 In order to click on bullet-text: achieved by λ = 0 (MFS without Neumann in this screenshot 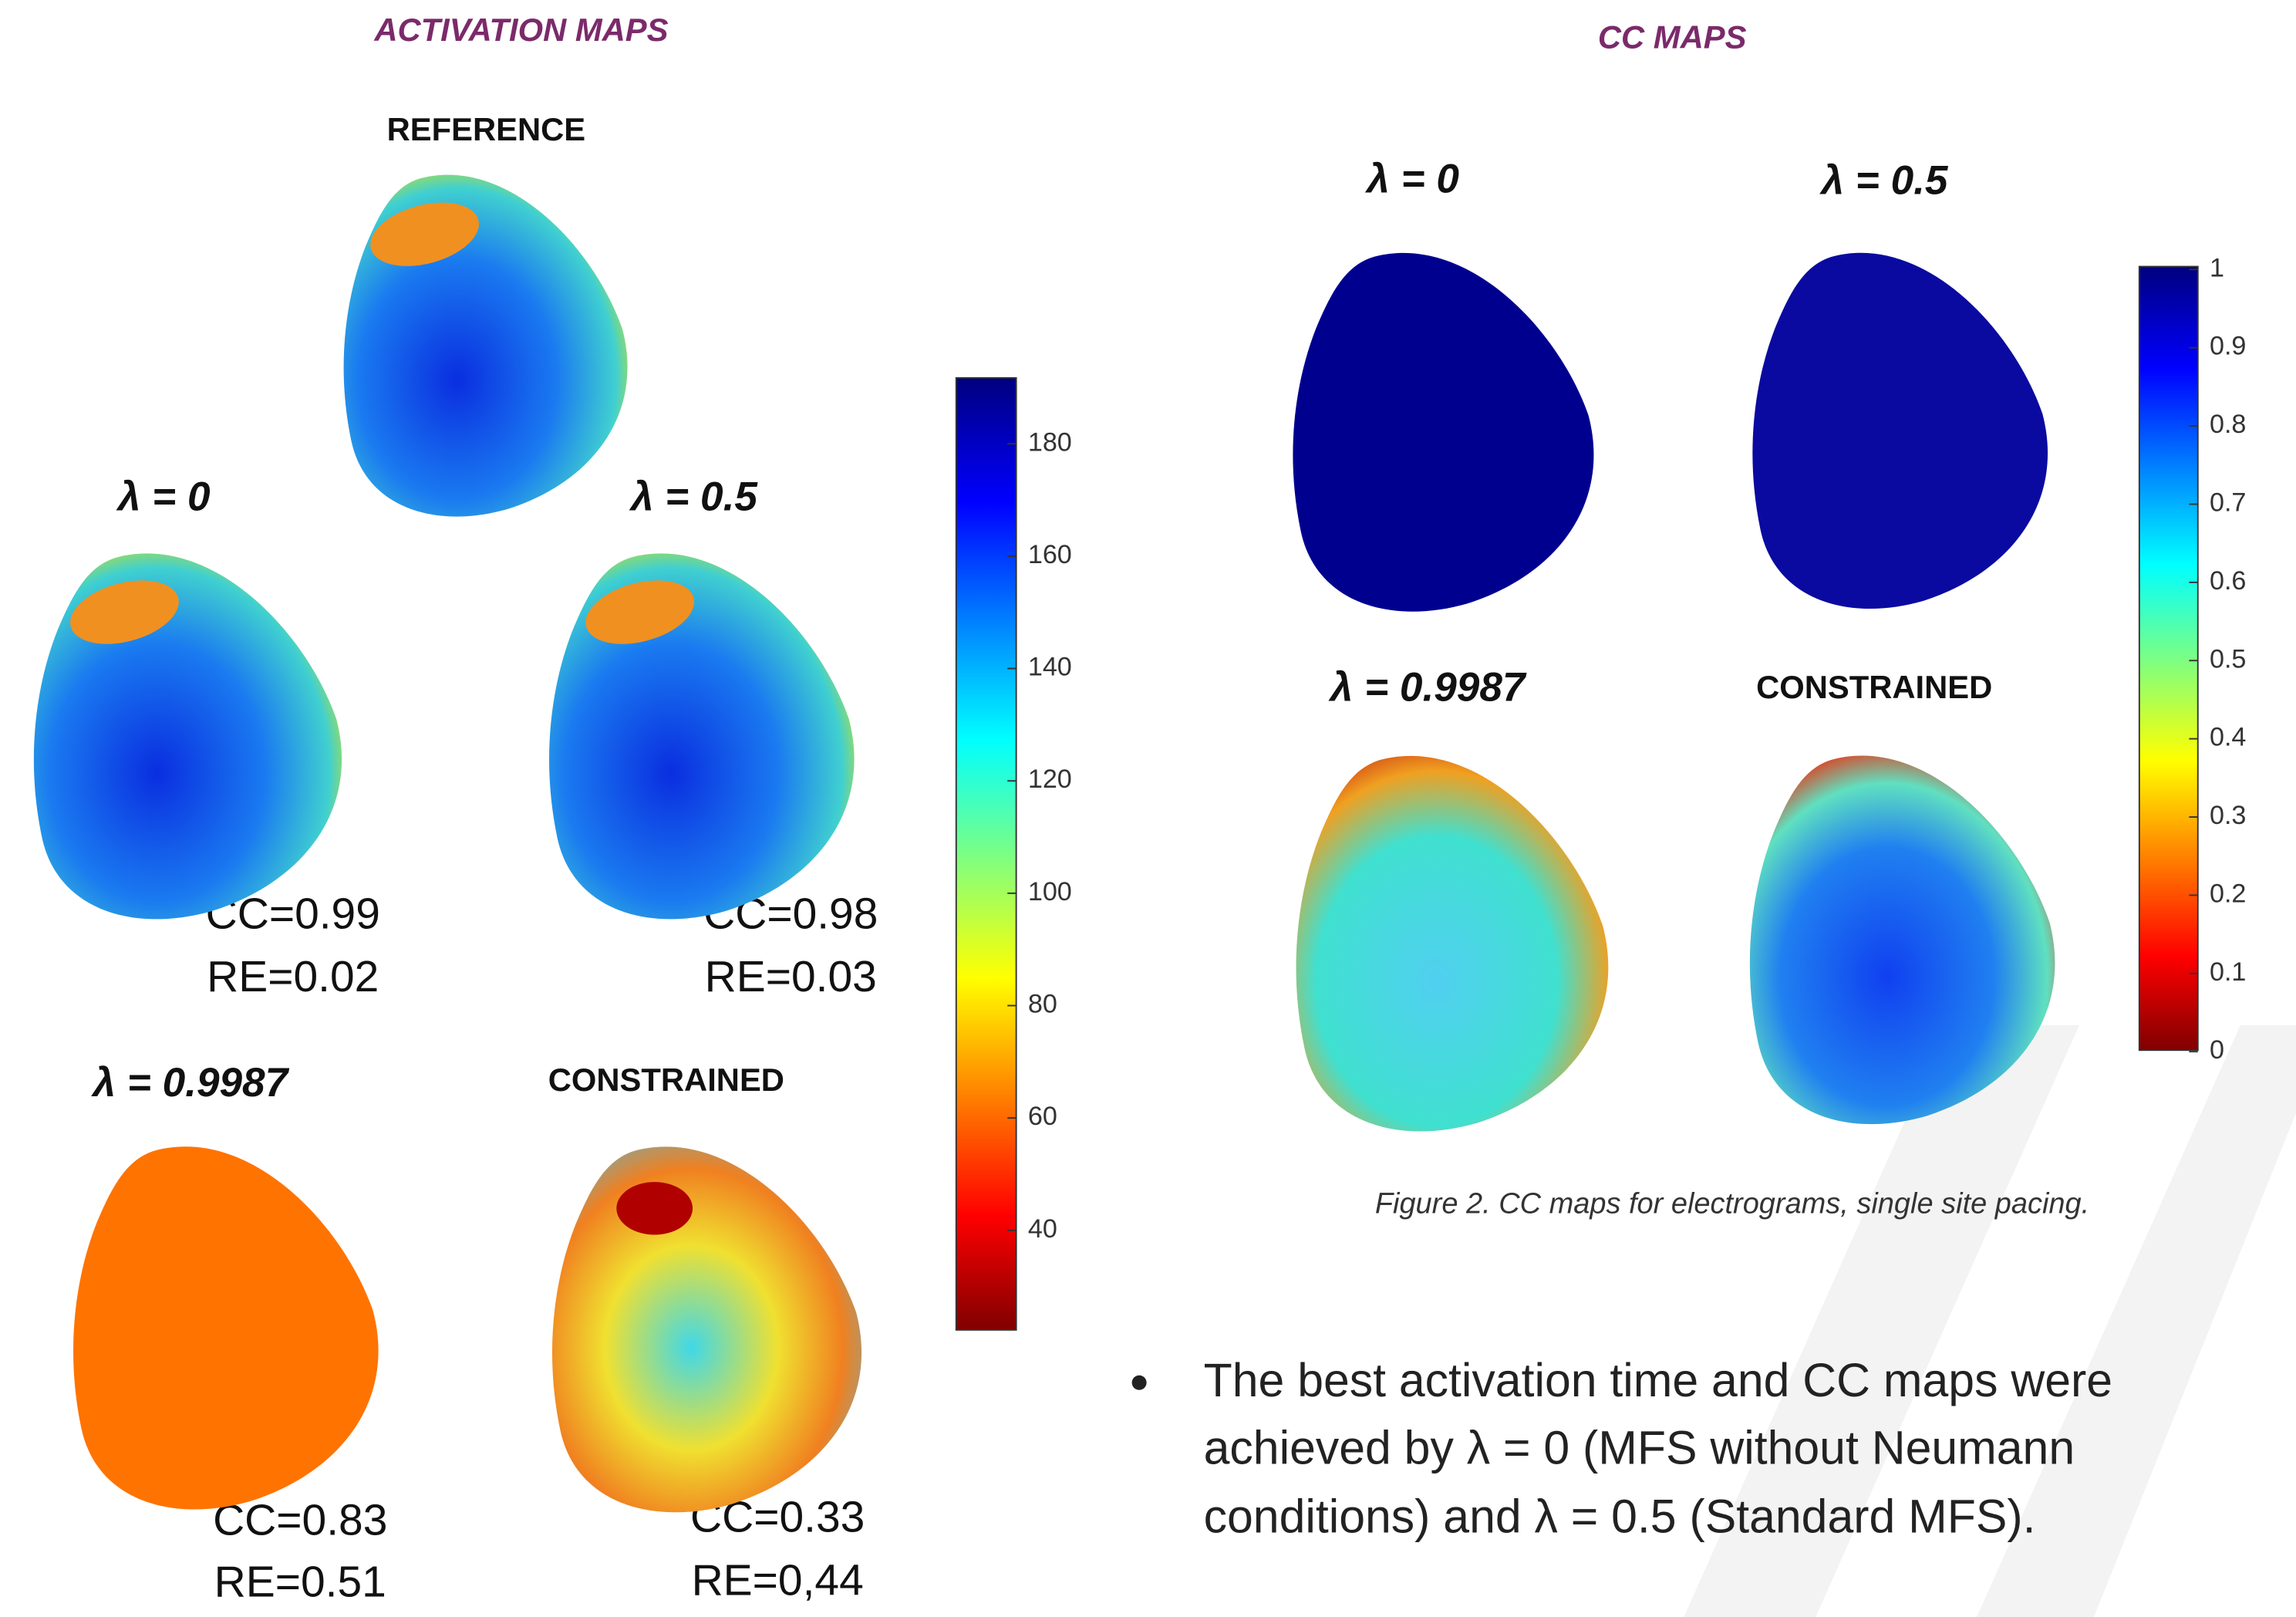, I will do `click(1640, 1448)`.